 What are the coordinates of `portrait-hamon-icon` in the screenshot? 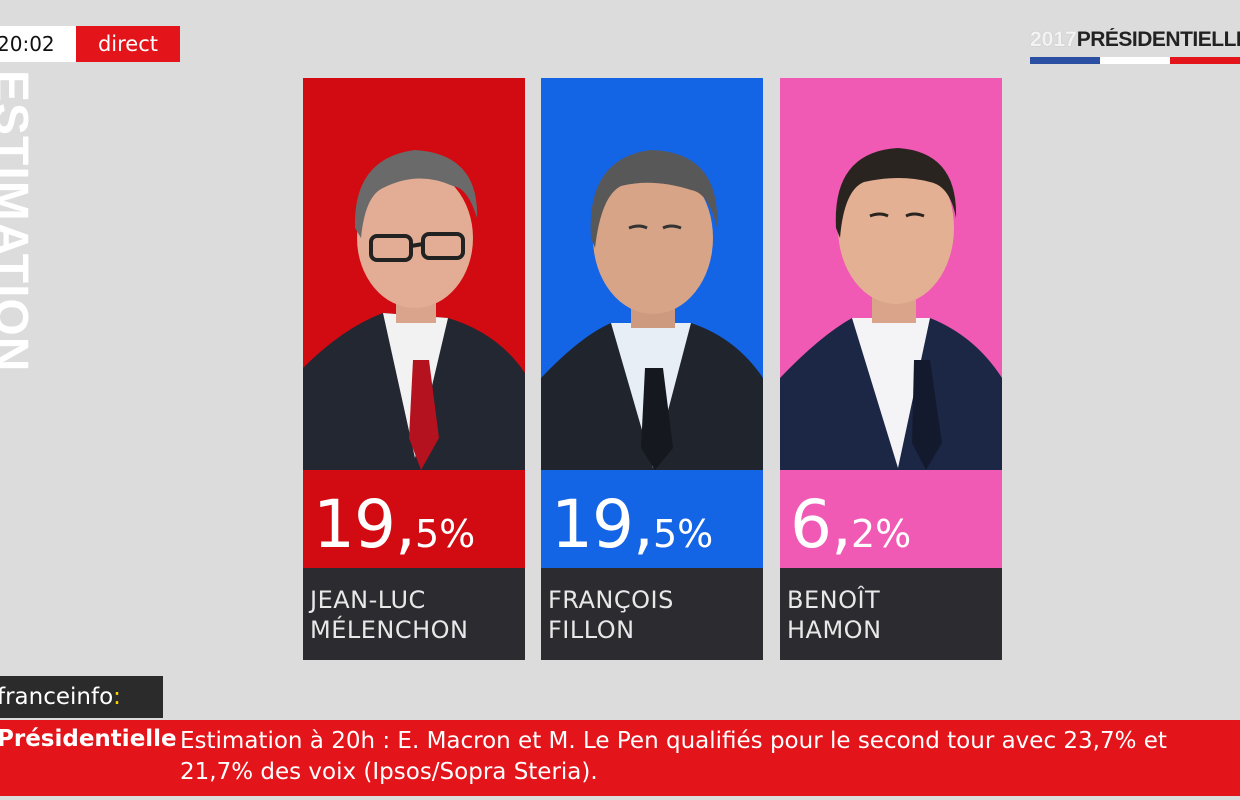 It's located at (891, 274).